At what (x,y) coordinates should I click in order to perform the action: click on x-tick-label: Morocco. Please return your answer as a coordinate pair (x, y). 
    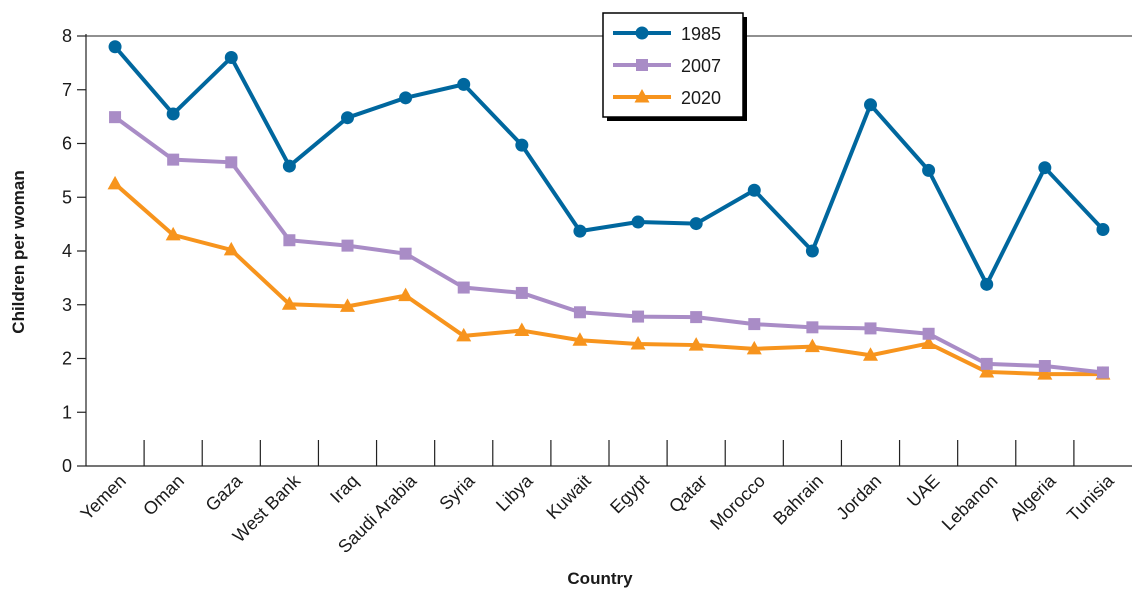
    Looking at the image, I should click on (737, 502).